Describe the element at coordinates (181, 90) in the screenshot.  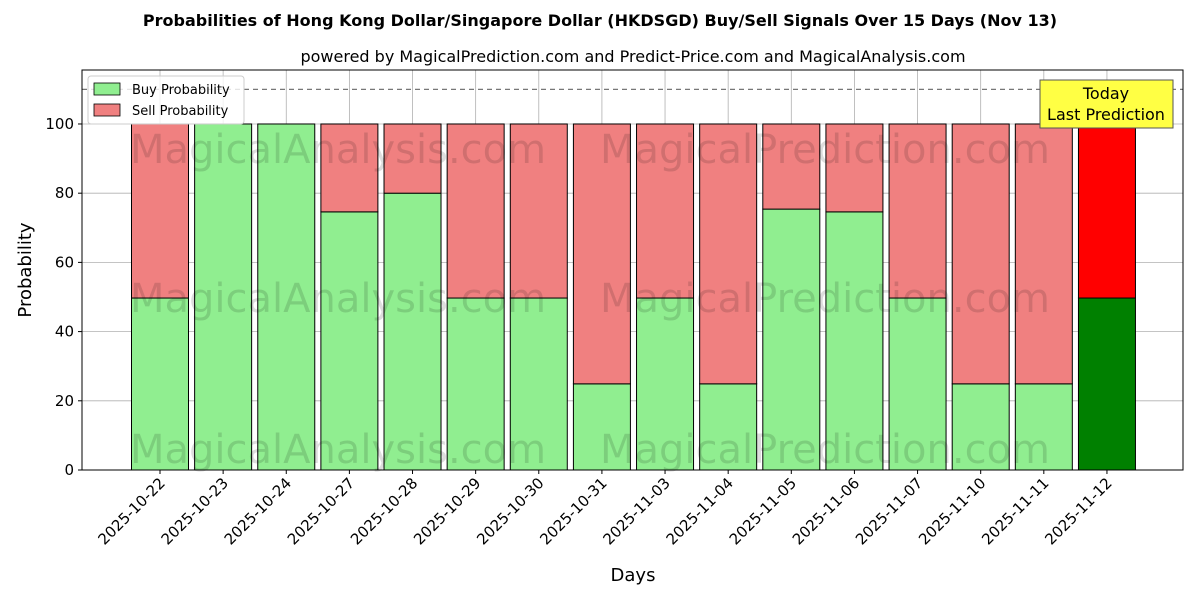
I see `legend-label-buy: Buy Probability` at that location.